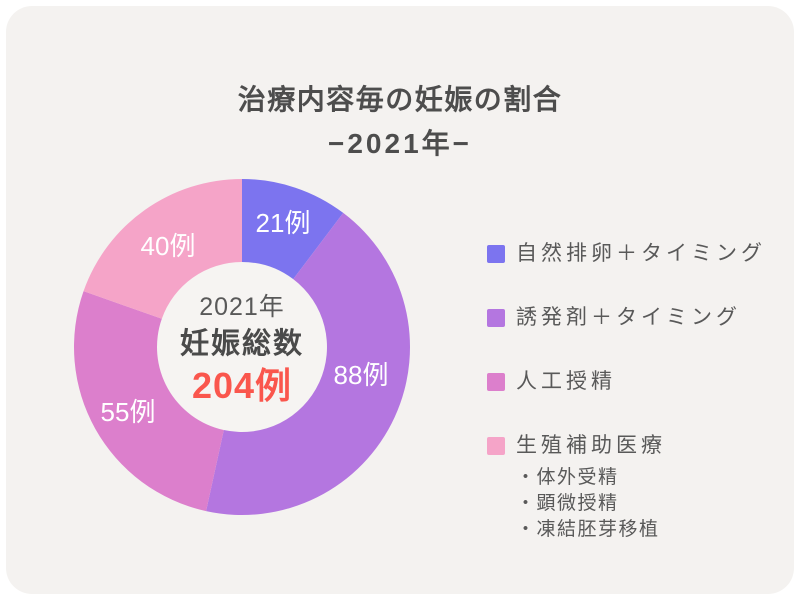  What do you see at coordinates (400, 143) in the screenshot?
I see `chart-subtitle-year: −2021年−` at bounding box center [400, 143].